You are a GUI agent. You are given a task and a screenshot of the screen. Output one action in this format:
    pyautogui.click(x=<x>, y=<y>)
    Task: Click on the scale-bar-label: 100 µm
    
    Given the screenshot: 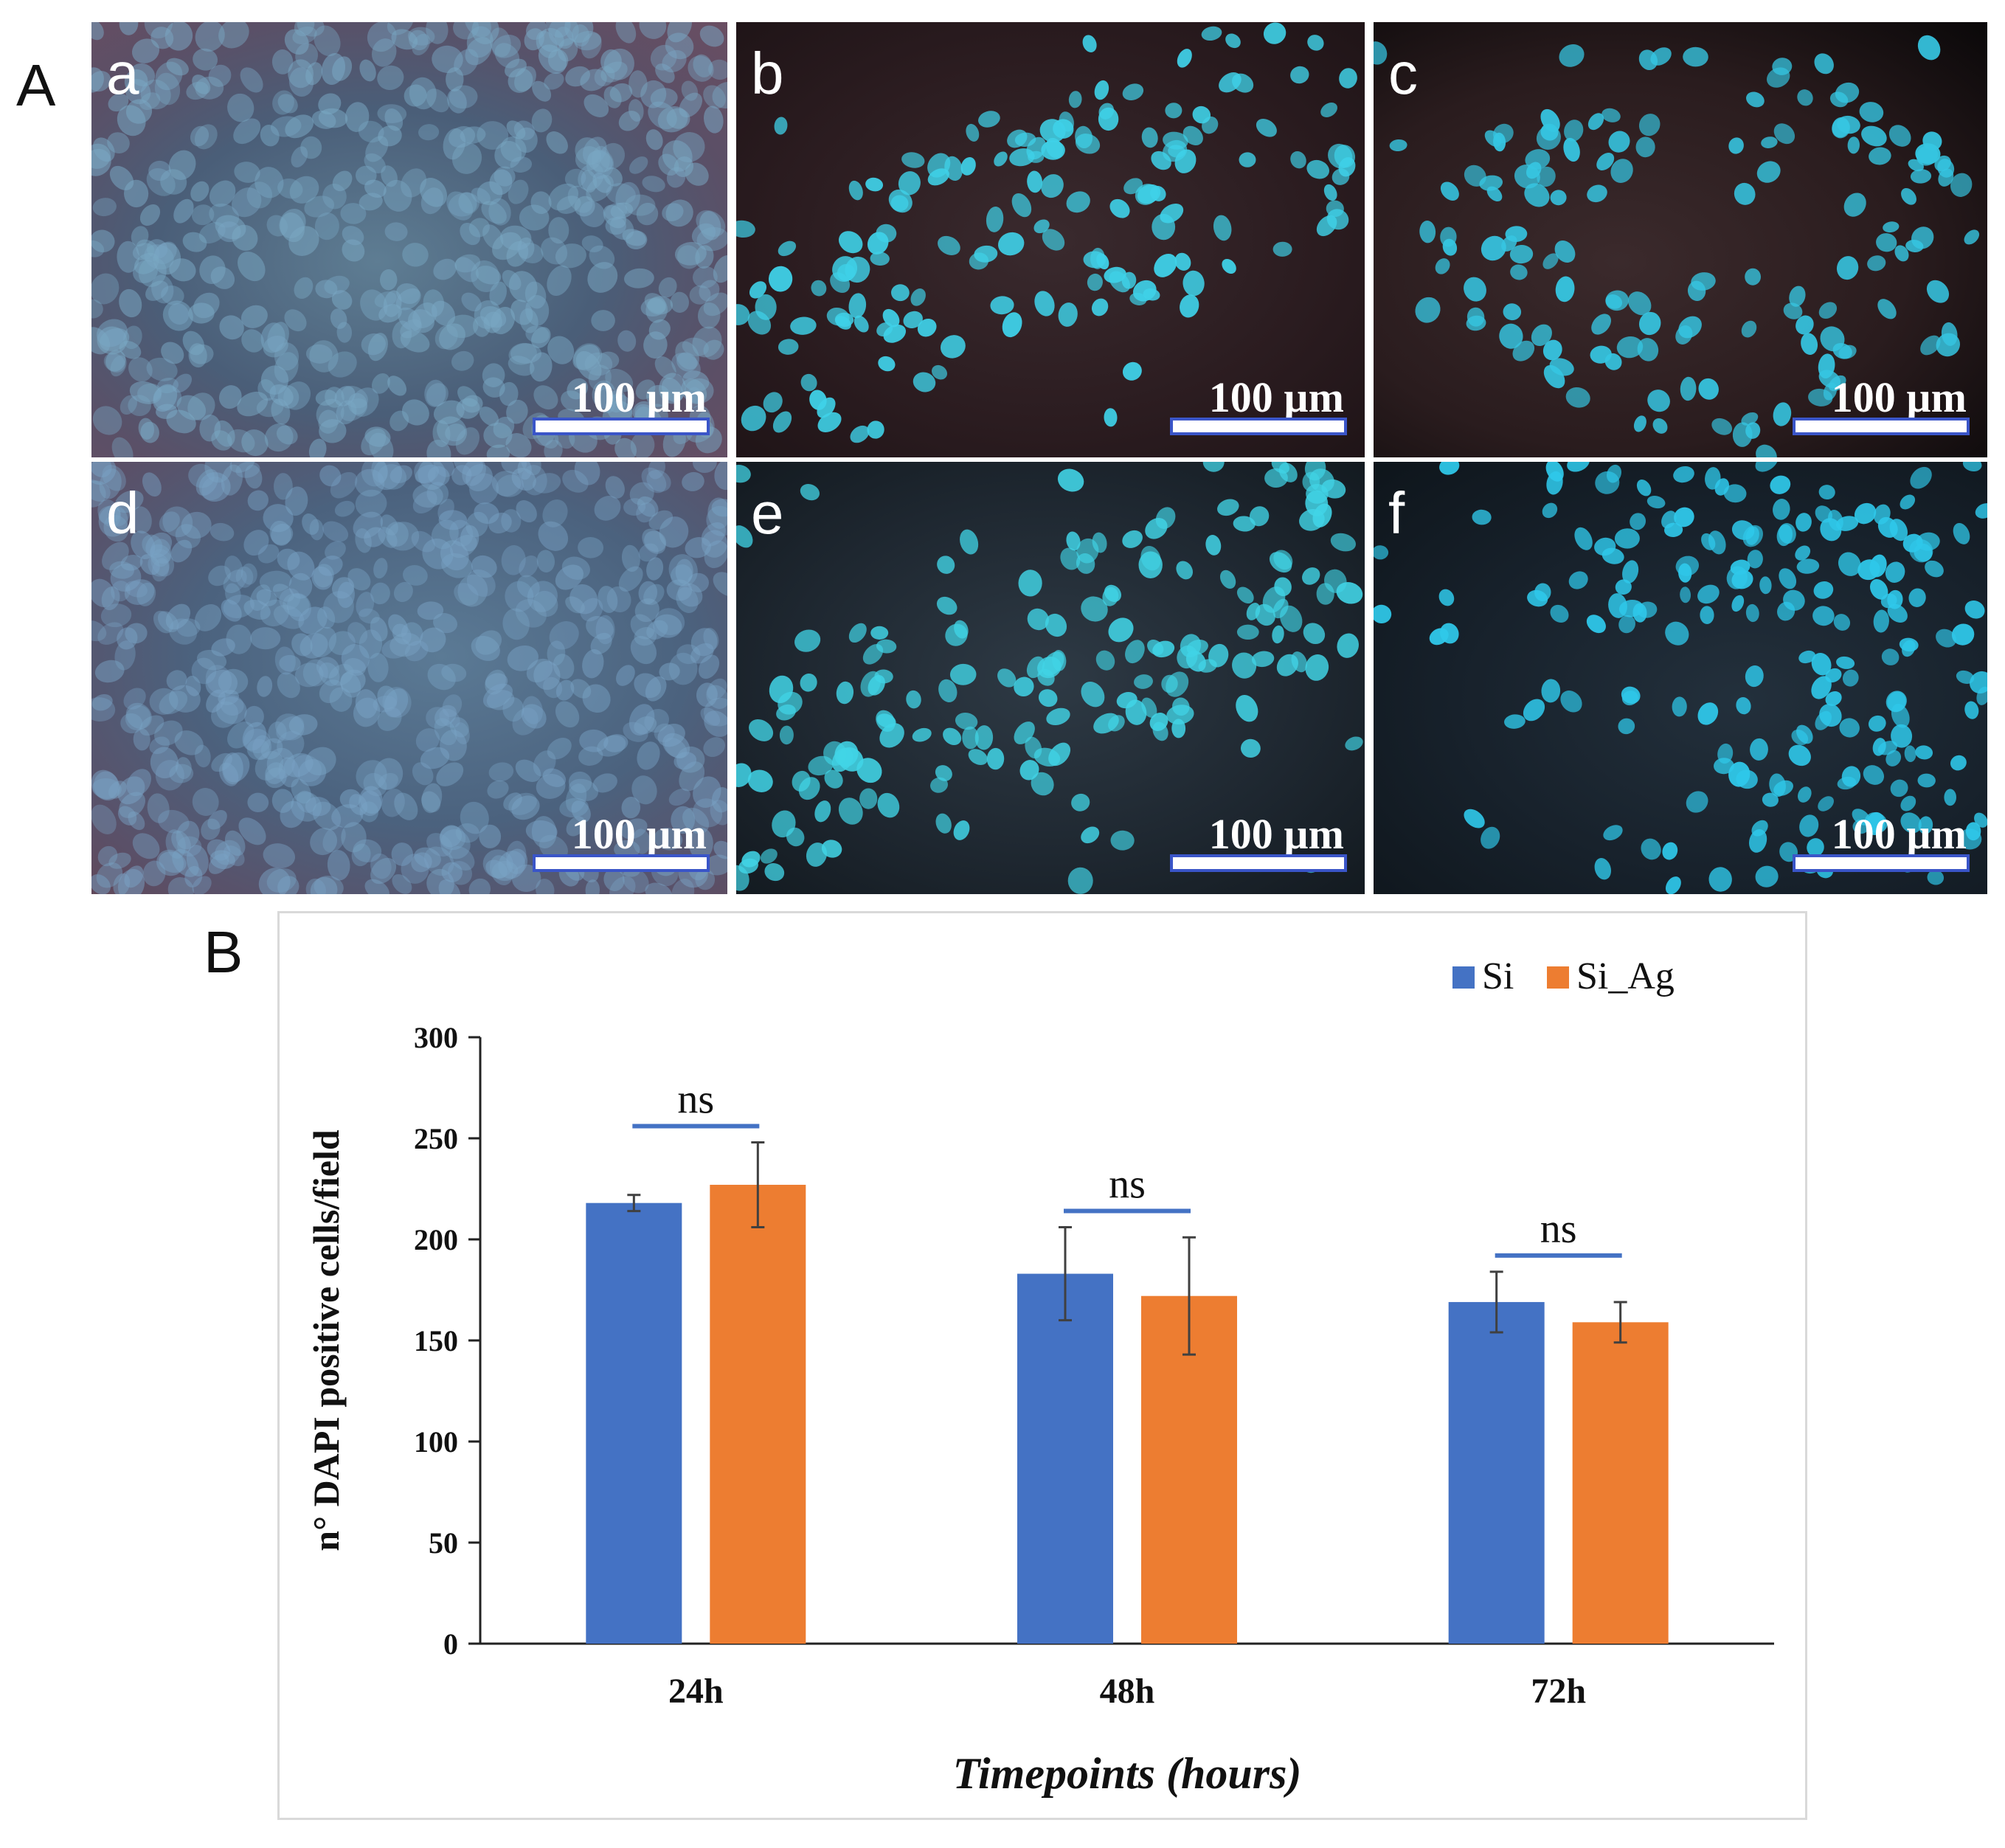 What is the action you would take?
    pyautogui.click(x=1276, y=397)
    